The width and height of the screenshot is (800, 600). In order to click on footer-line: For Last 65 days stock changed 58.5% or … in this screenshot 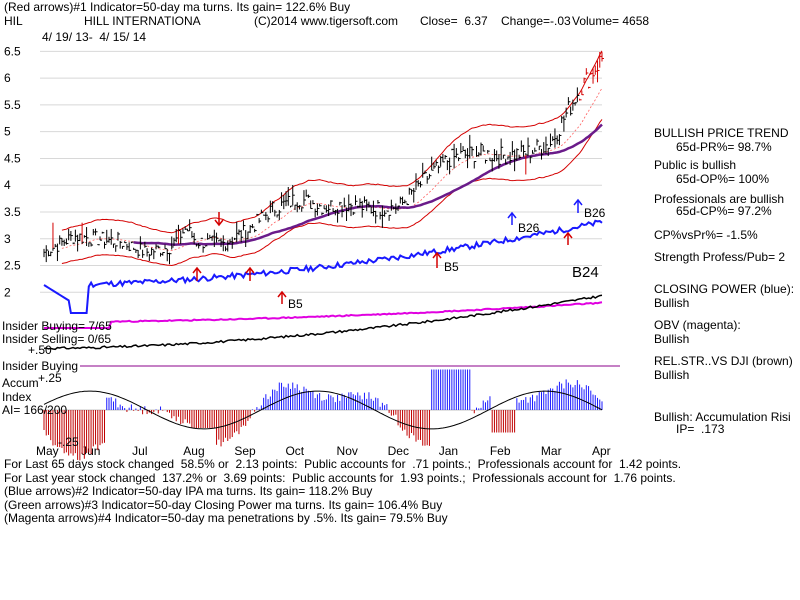, I will do `click(343, 464)`.